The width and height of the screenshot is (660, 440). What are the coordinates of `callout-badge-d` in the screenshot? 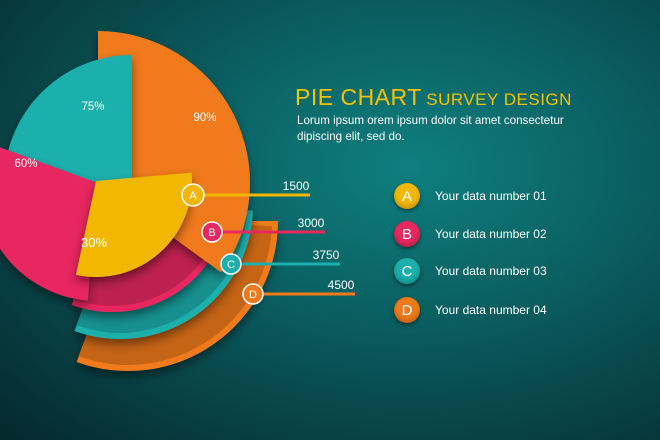 It's located at (253, 294).